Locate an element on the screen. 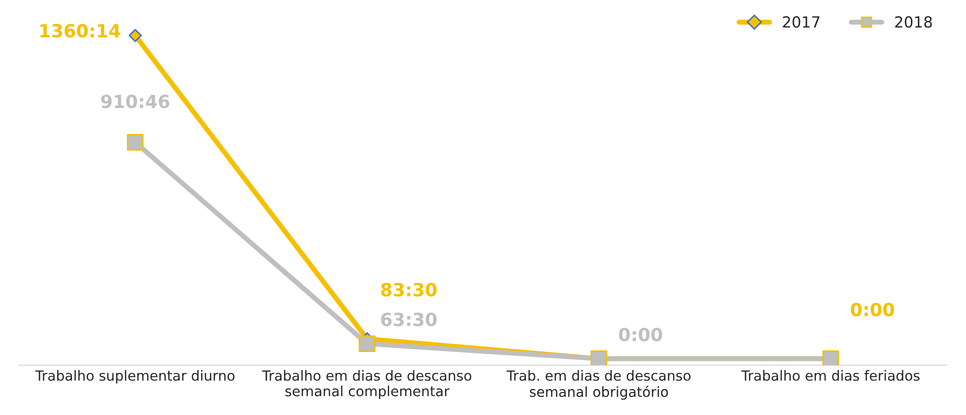 This screenshot has width=966, height=415. x-tick-label: Trabalho em dias feriados is located at coordinates (830, 375).